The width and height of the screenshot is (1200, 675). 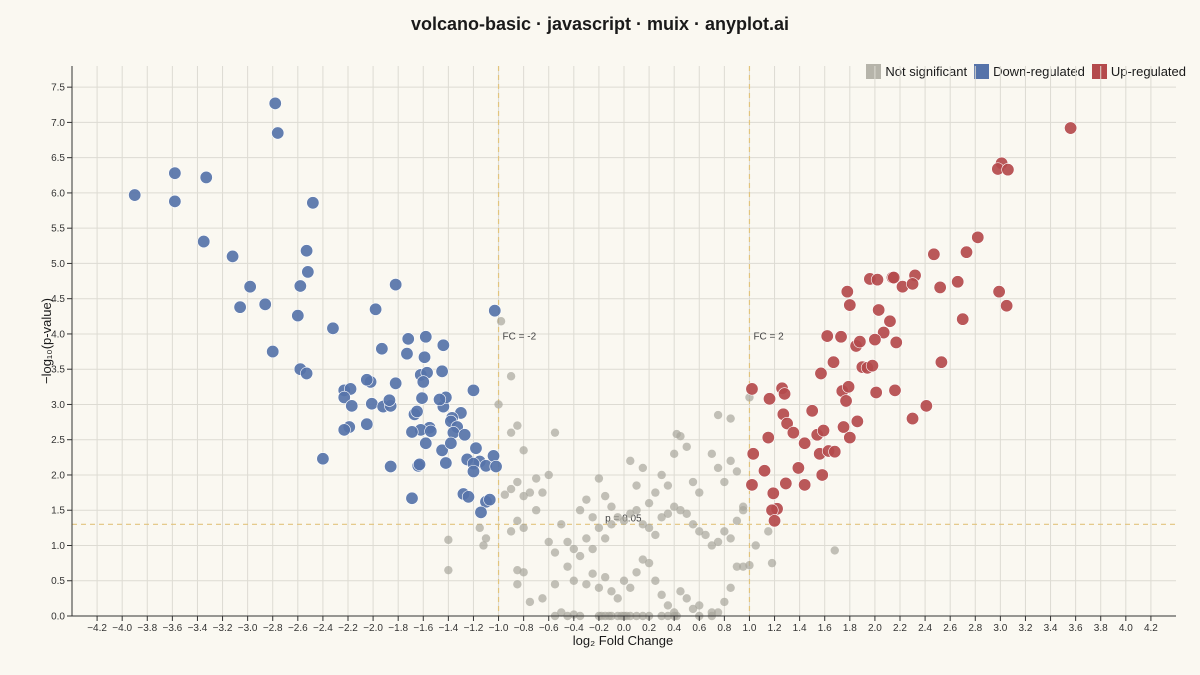 I want to click on y-tick-label: 1.5, so click(x=58, y=511).